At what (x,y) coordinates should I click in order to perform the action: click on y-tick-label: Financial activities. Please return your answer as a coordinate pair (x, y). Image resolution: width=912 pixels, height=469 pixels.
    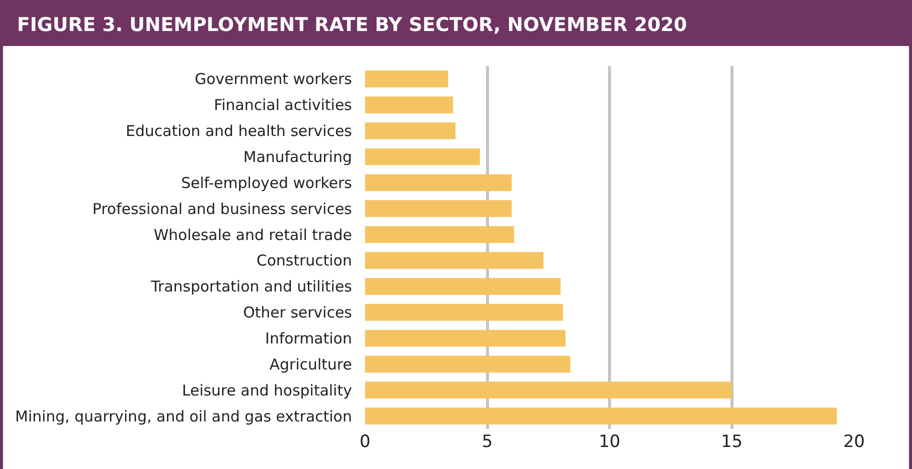
    Looking at the image, I should click on (283, 105).